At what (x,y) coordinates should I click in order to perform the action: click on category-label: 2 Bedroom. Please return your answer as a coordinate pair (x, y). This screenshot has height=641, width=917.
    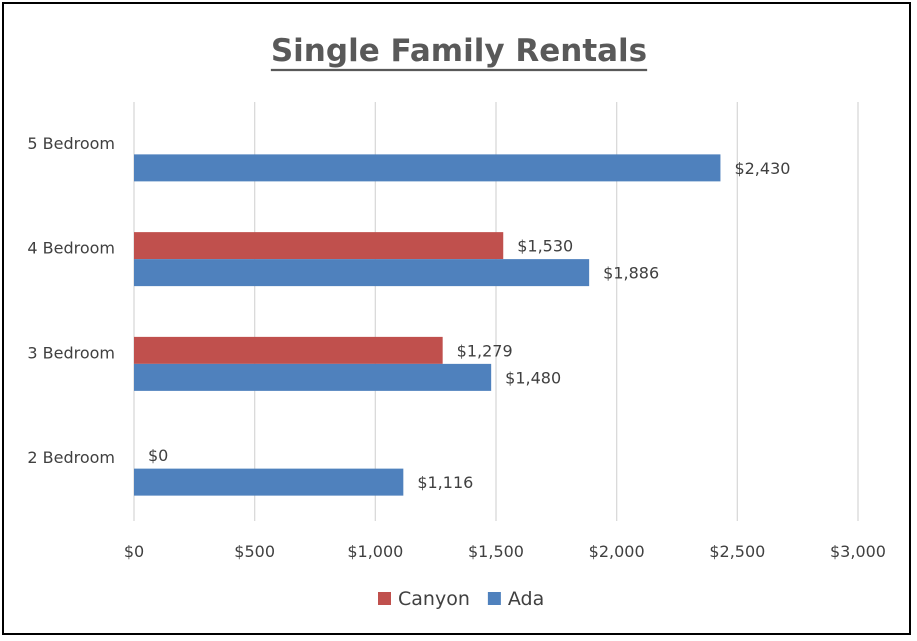
    Looking at the image, I should click on (71, 457).